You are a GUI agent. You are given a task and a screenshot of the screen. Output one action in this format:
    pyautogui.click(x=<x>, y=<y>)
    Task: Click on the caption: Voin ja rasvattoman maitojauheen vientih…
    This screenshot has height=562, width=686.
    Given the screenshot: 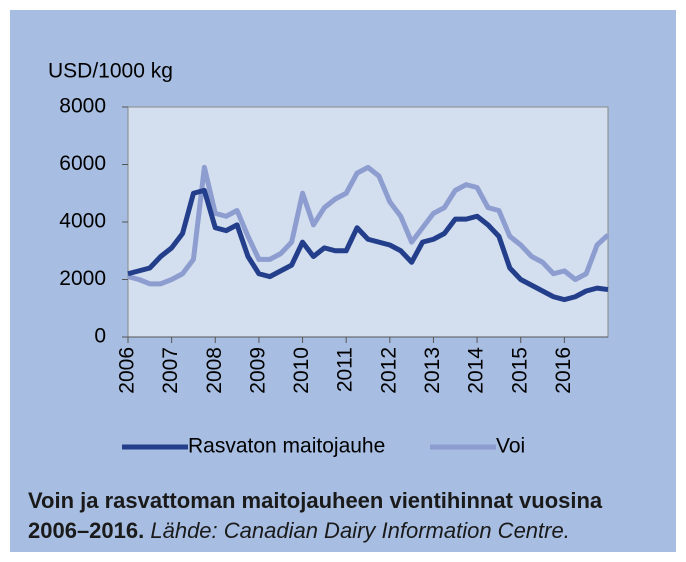 What is the action you would take?
    pyautogui.click(x=348, y=516)
    